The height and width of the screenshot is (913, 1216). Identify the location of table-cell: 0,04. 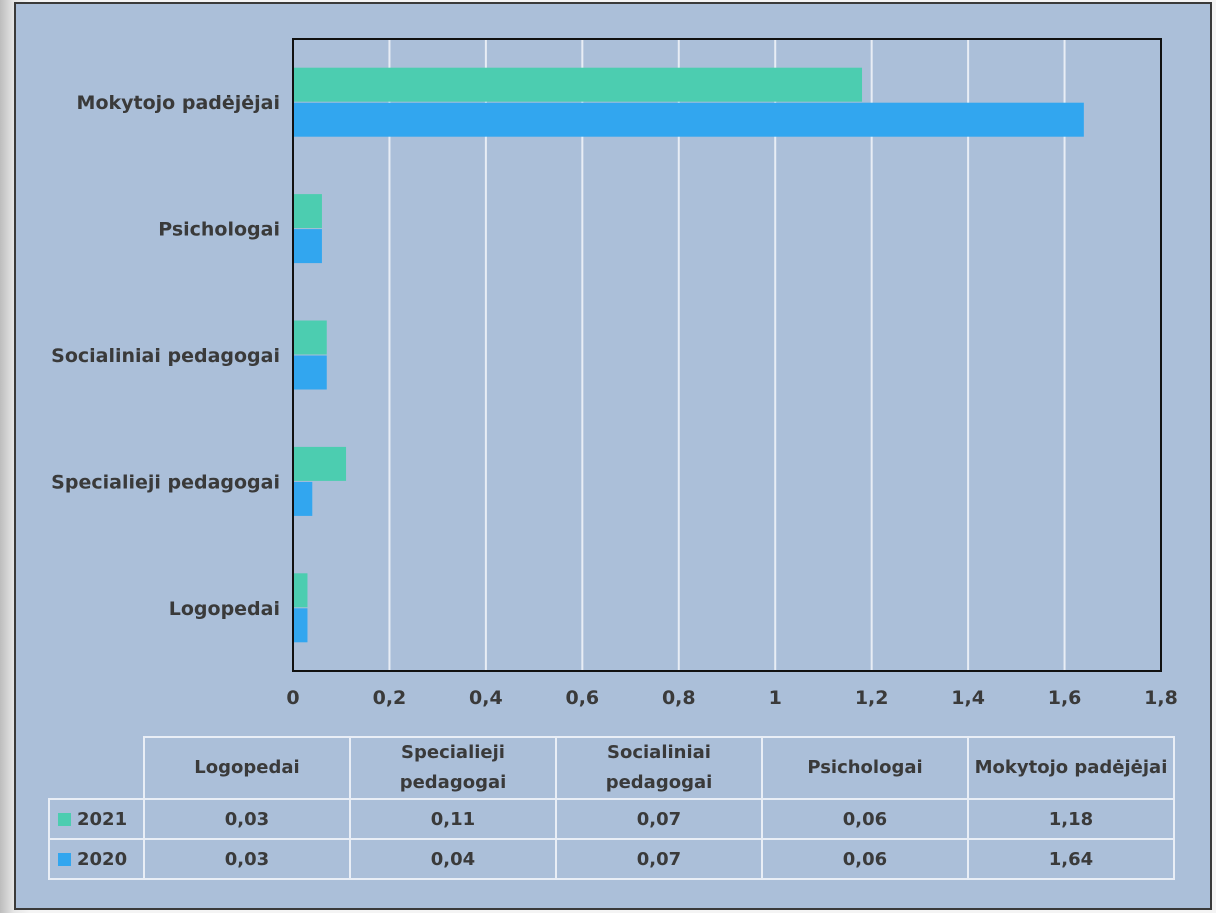
(453, 859).